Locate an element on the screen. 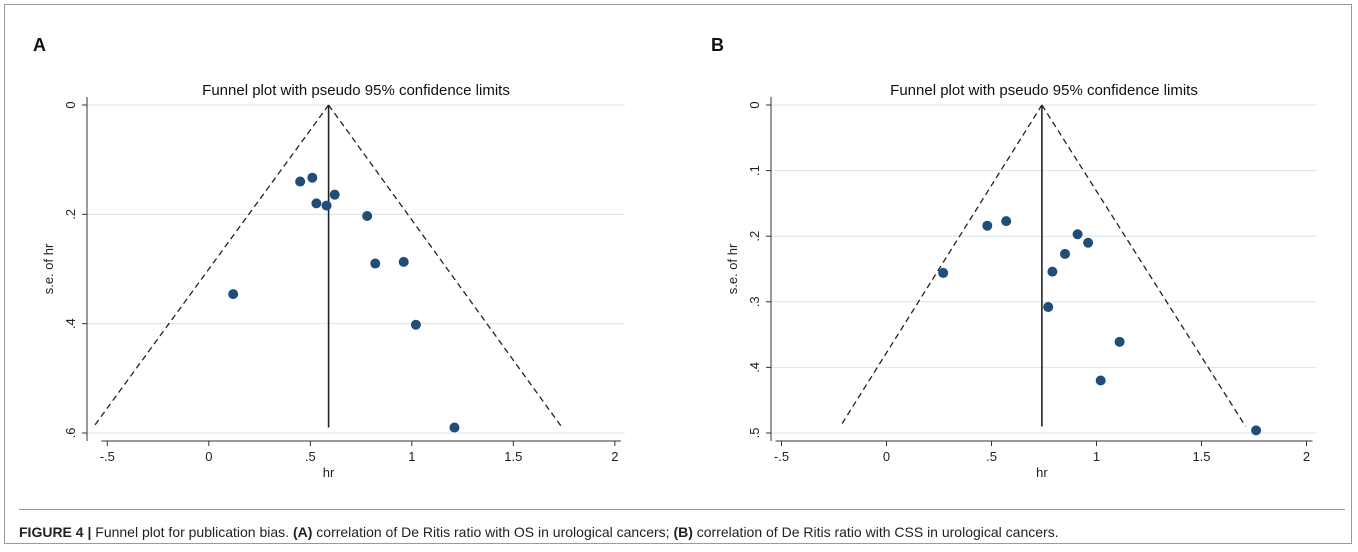 This screenshot has width=1358, height=552. caption-figure-label: FIGURE 4 | is located at coordinates (55, 532).